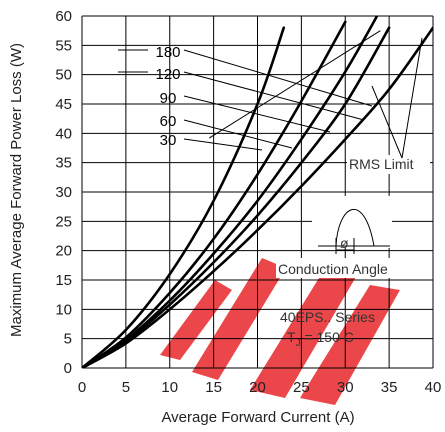 The height and width of the screenshot is (432, 445). I want to click on x-tick-label: 20, so click(257, 387).